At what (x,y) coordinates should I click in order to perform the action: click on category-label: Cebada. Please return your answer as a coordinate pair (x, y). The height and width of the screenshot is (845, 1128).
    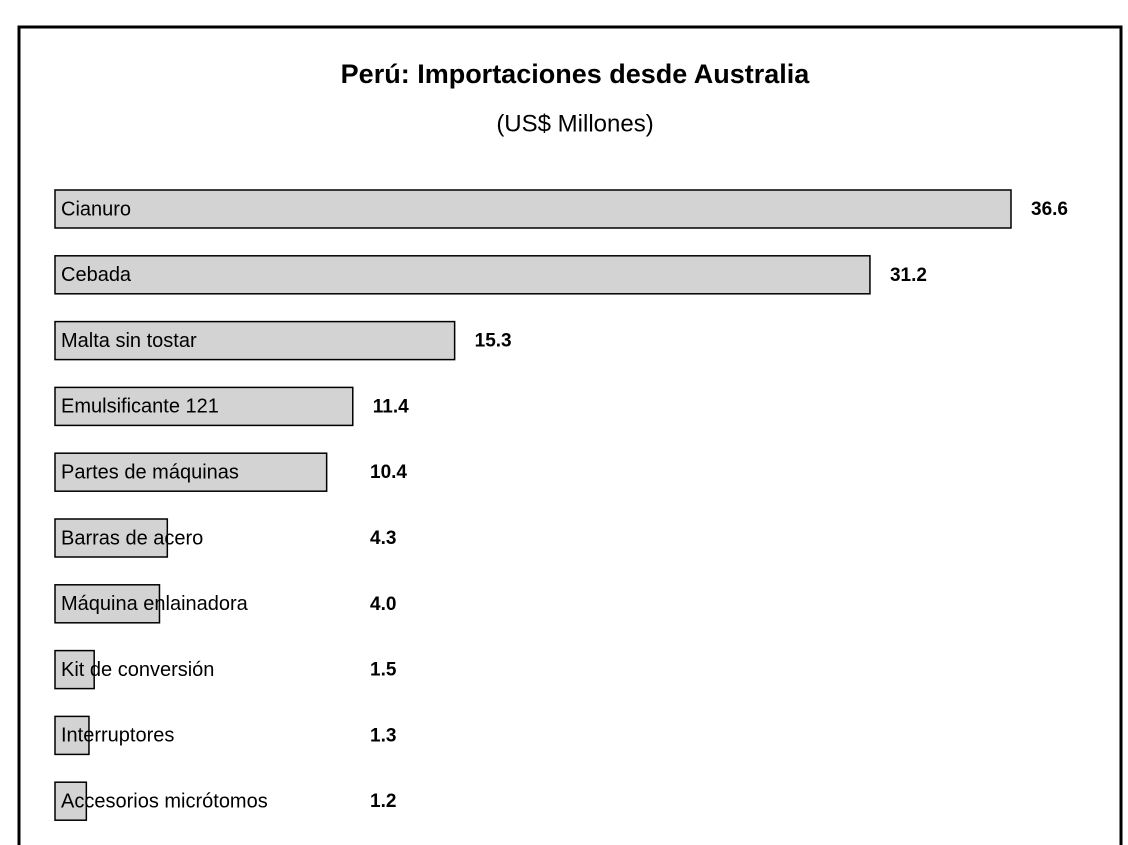
    Looking at the image, I should click on (96, 275).